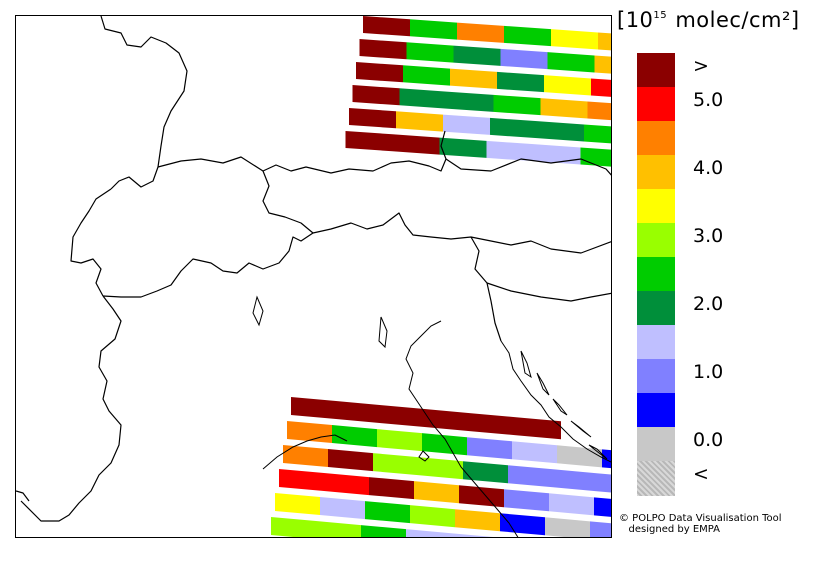 The height and width of the screenshot is (566, 813). What do you see at coordinates (548, 292) in the screenshot?
I see `border-slovenia-croatia` at bounding box center [548, 292].